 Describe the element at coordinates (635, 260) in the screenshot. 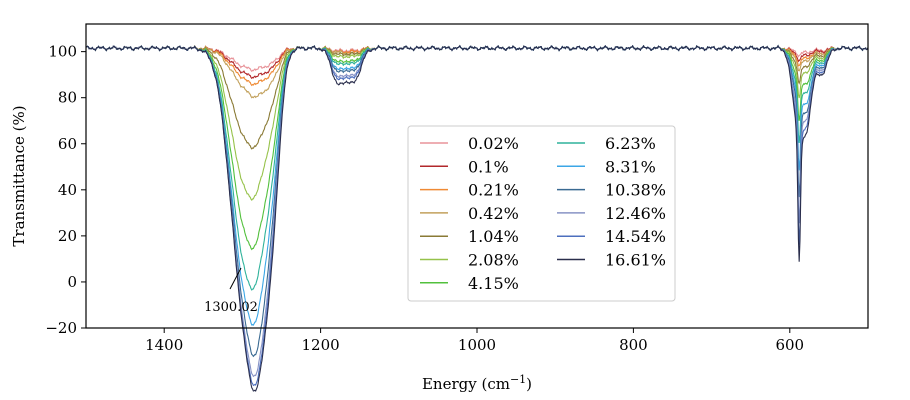

I see `legend-entry: 16.61%` at that location.